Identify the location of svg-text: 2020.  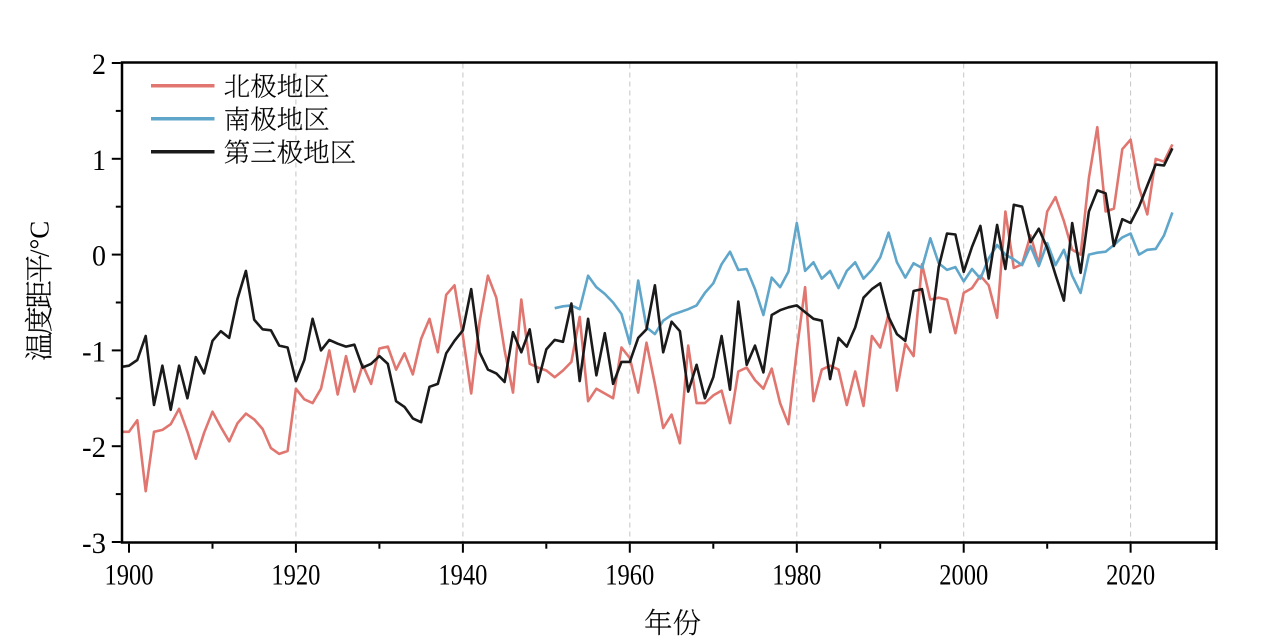
(1130, 575).